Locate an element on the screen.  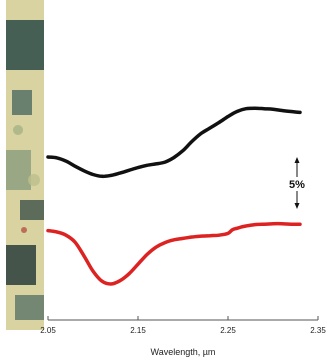
x-tick-label: 2.15 is located at coordinates (138, 330).